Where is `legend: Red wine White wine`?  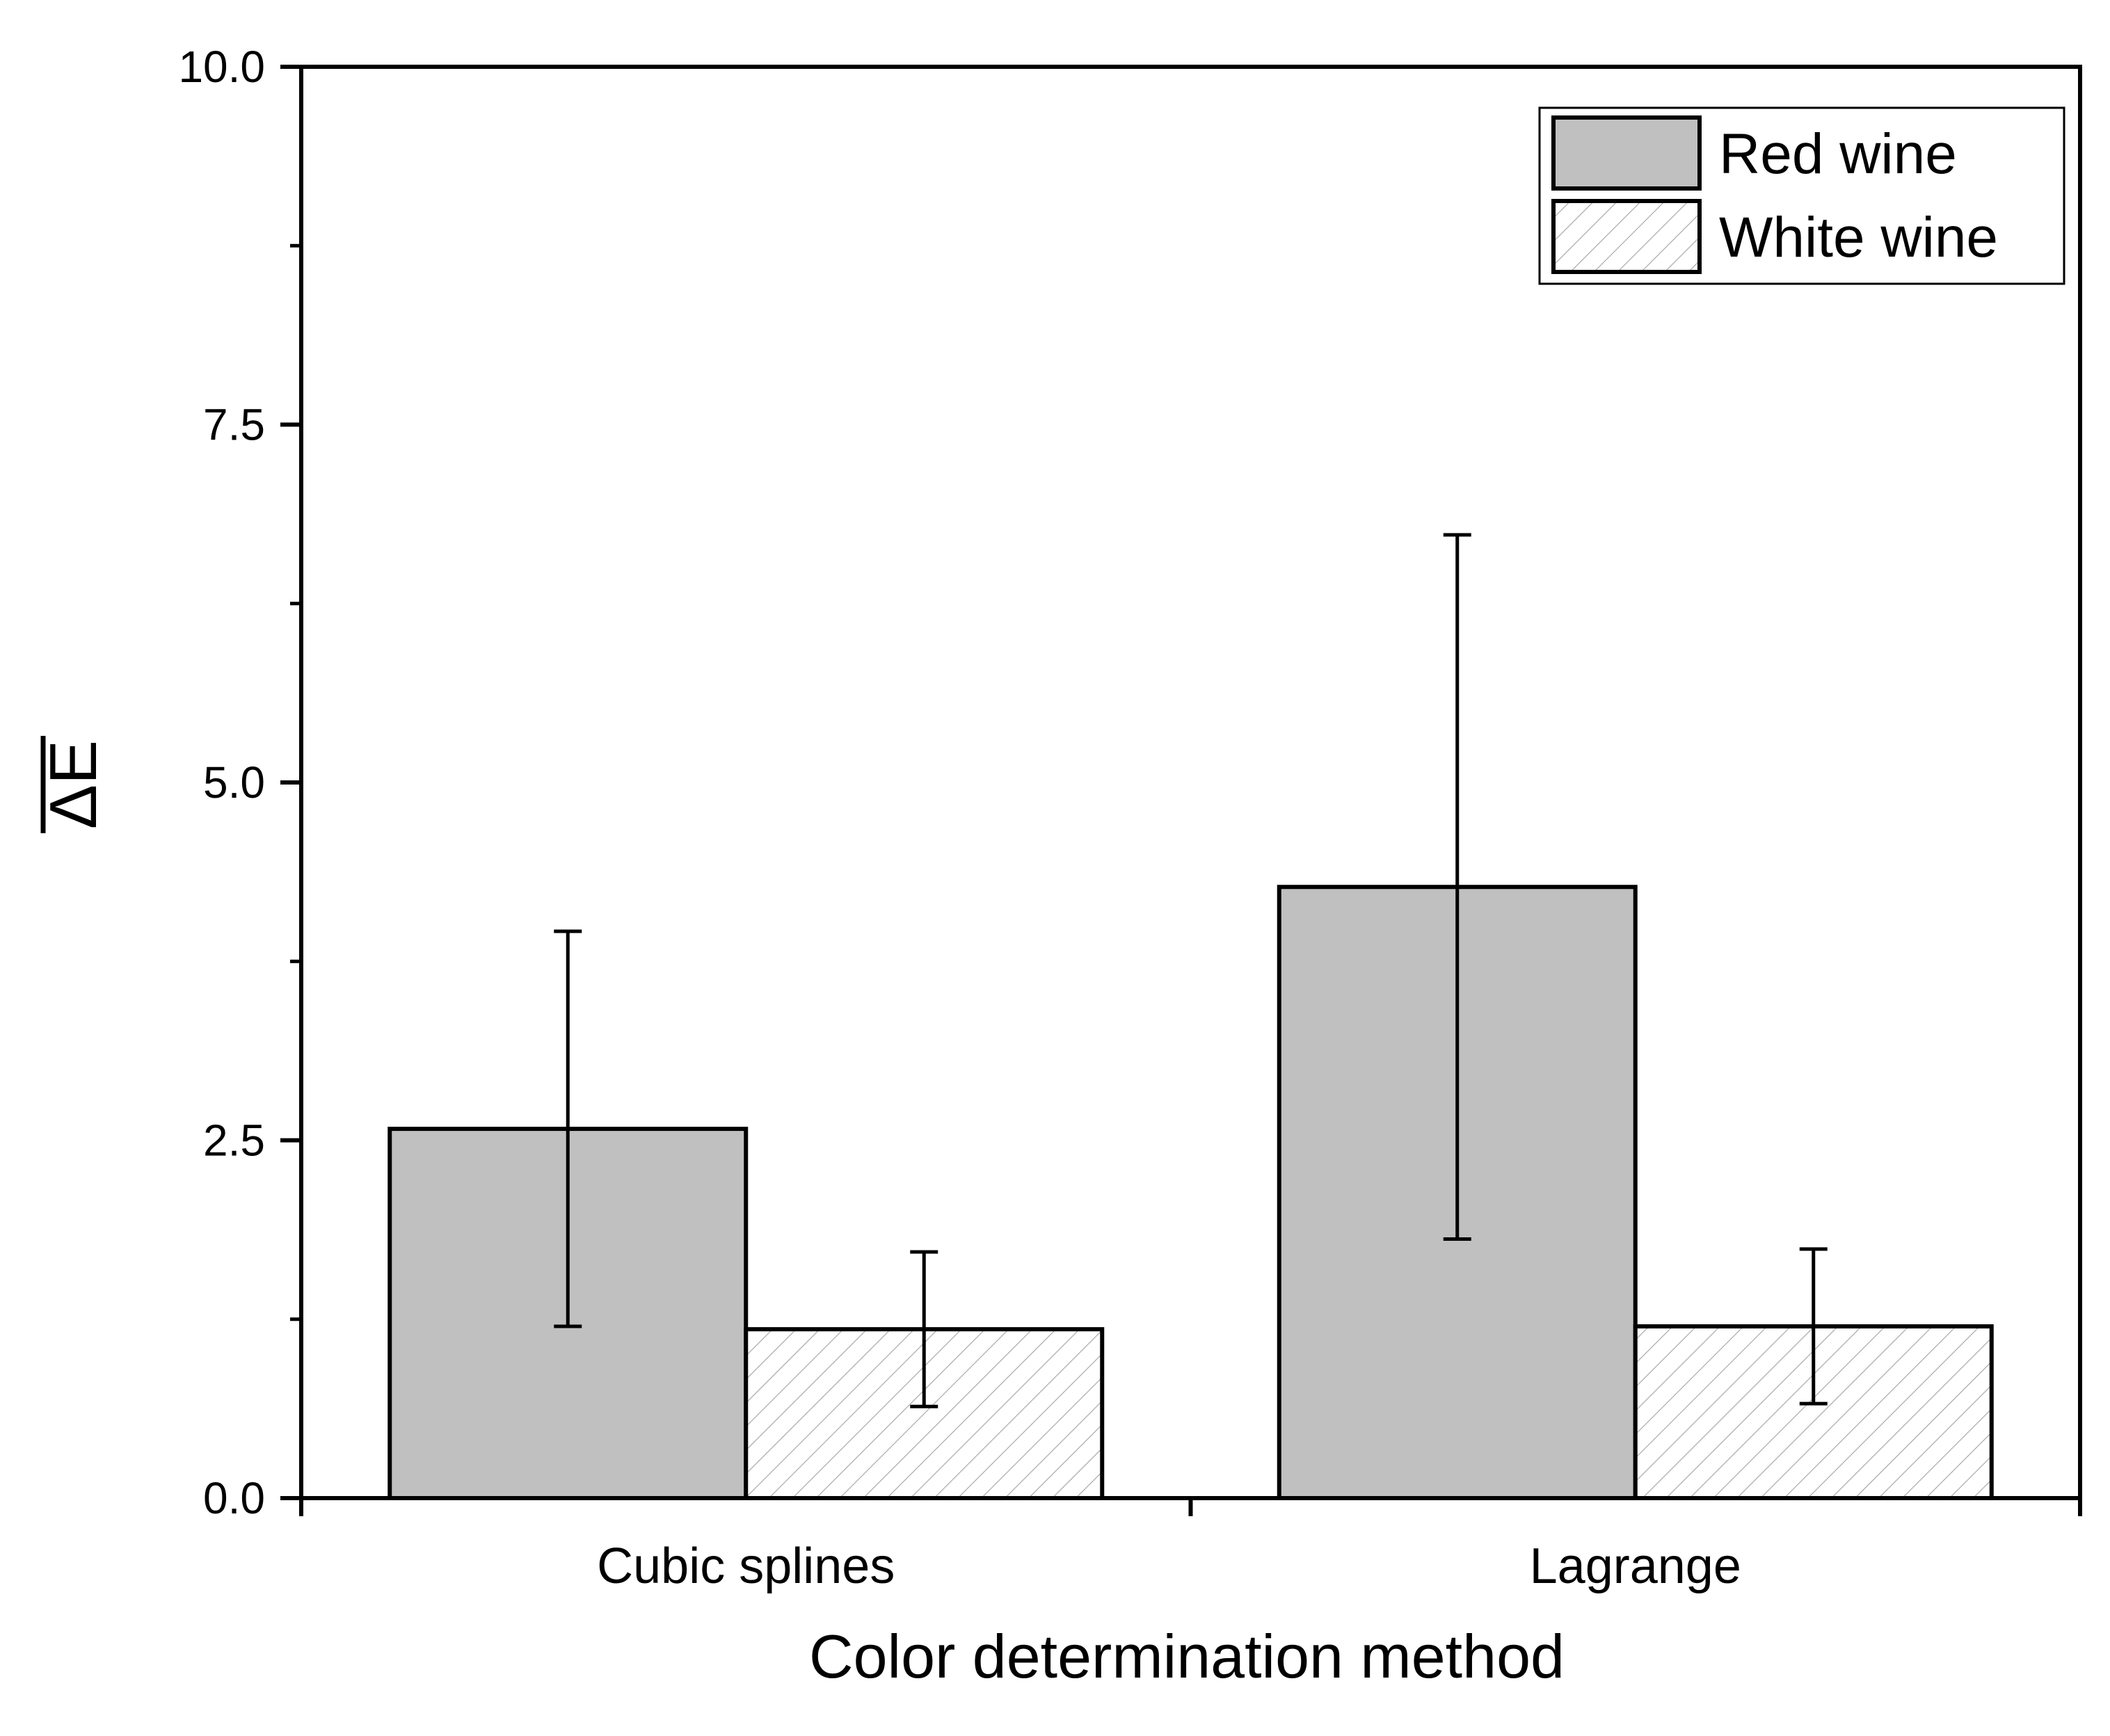 legend: Red wine White wine is located at coordinates (1801, 195).